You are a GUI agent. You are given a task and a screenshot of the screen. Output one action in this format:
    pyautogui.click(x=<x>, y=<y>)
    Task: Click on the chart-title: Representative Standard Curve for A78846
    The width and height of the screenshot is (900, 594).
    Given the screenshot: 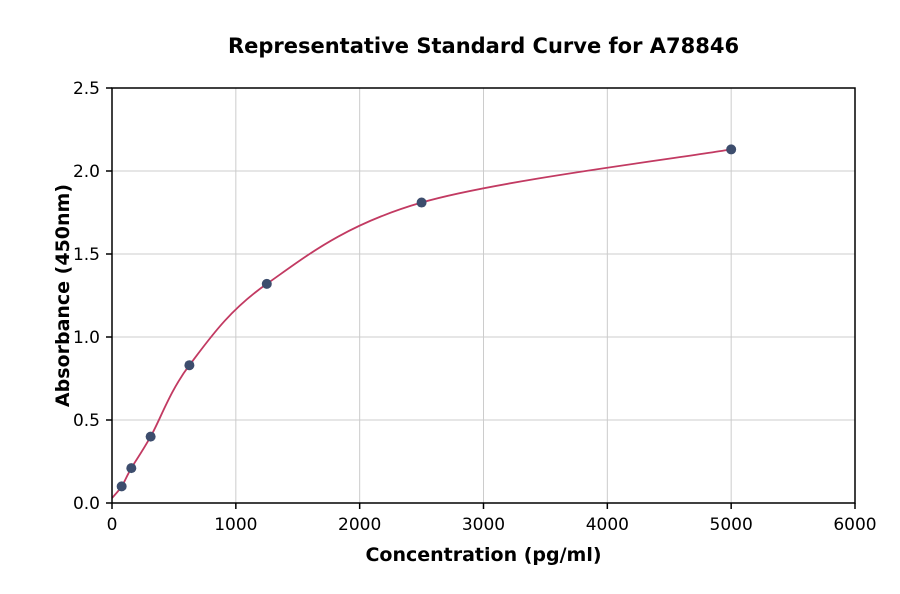 What is the action you would take?
    pyautogui.click(x=483, y=46)
    